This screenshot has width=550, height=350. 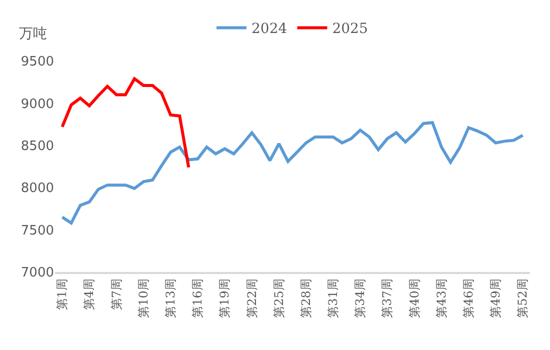 What do you see at coordinates (279, 298) in the screenshot?
I see `x-tick-label: 第25周` at bounding box center [279, 298].